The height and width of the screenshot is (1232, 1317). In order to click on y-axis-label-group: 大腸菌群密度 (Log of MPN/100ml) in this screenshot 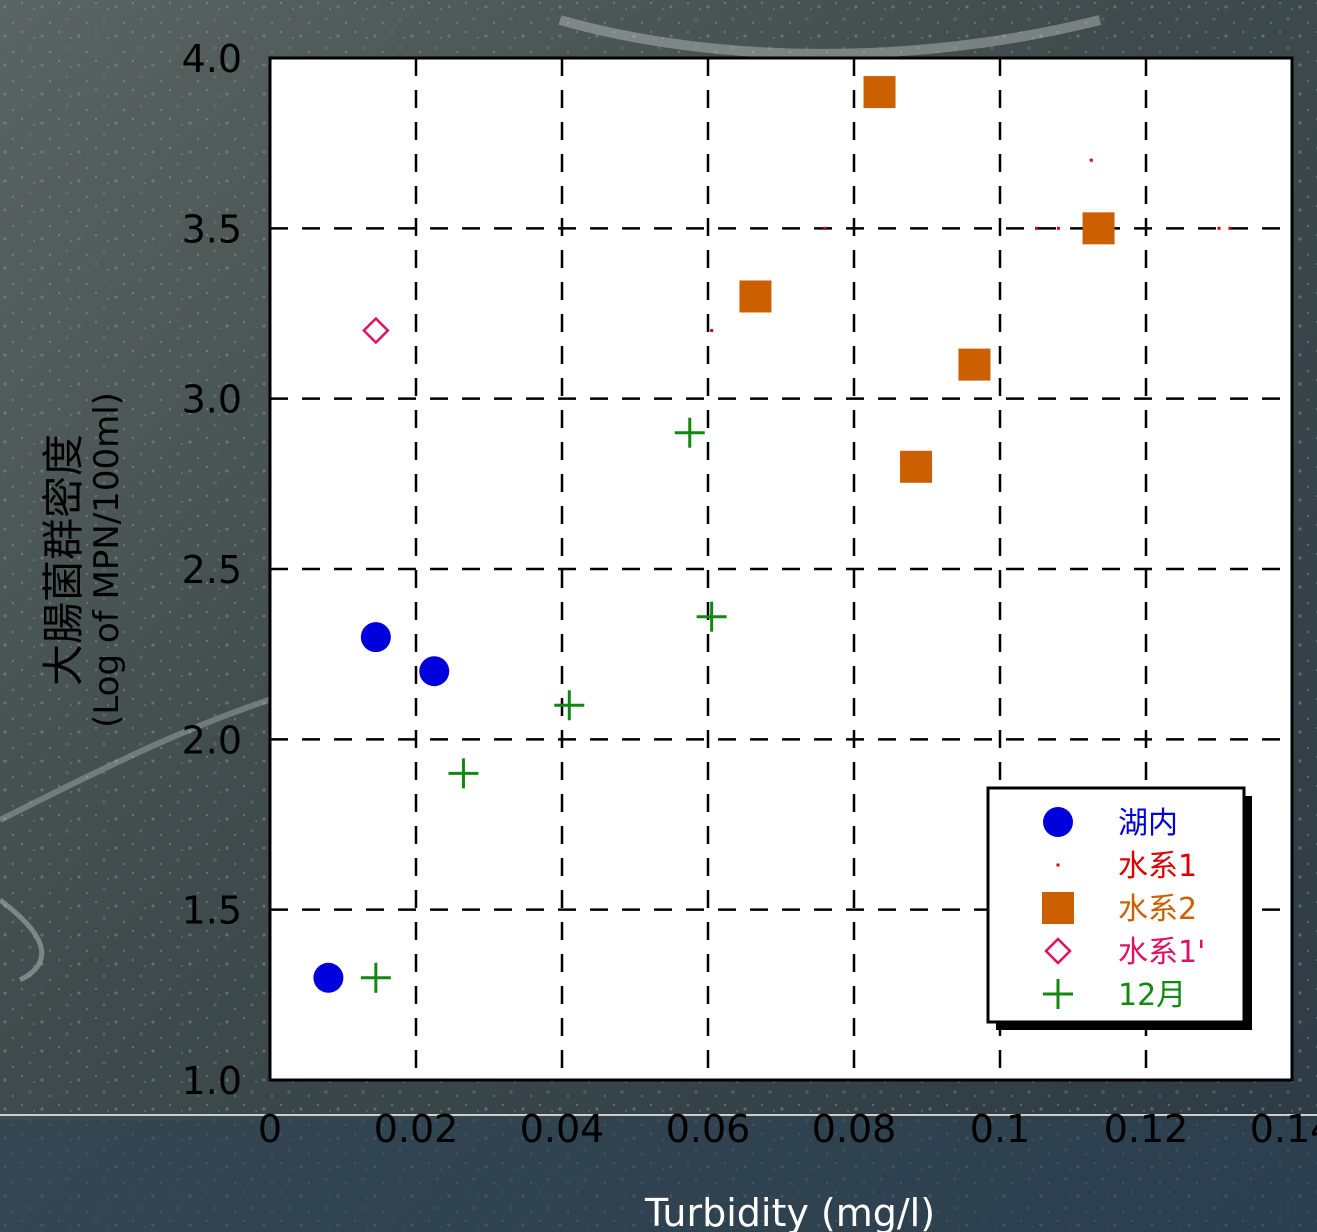, I will do `click(83, 560)`.